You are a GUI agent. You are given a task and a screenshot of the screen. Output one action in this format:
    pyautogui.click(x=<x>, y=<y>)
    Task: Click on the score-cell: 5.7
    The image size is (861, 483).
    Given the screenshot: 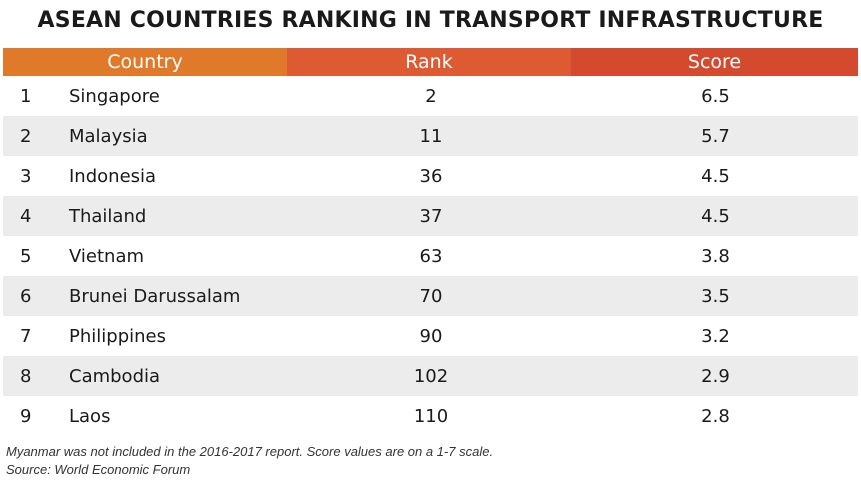 What is the action you would take?
    pyautogui.click(x=715, y=136)
    